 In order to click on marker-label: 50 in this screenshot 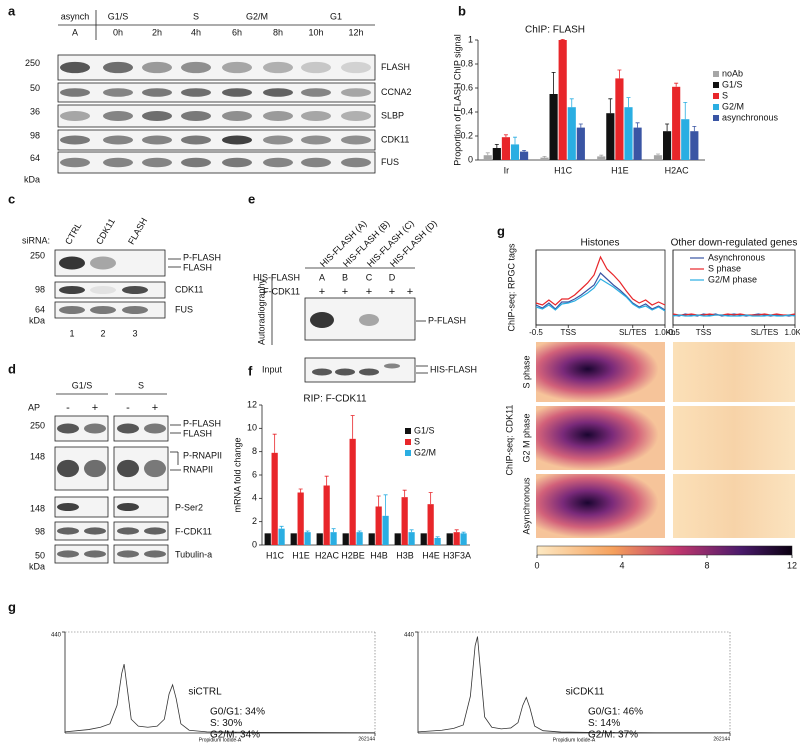, I will do `click(35, 88)`.